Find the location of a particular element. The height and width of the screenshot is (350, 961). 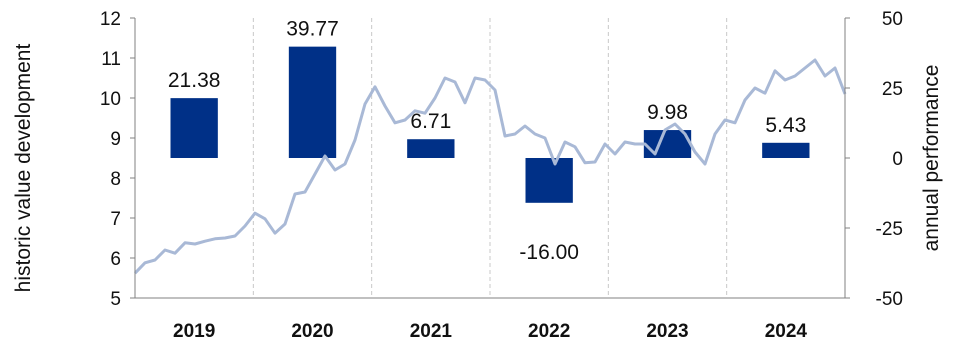

x-tick-label-2019: 2019 is located at coordinates (194, 331).